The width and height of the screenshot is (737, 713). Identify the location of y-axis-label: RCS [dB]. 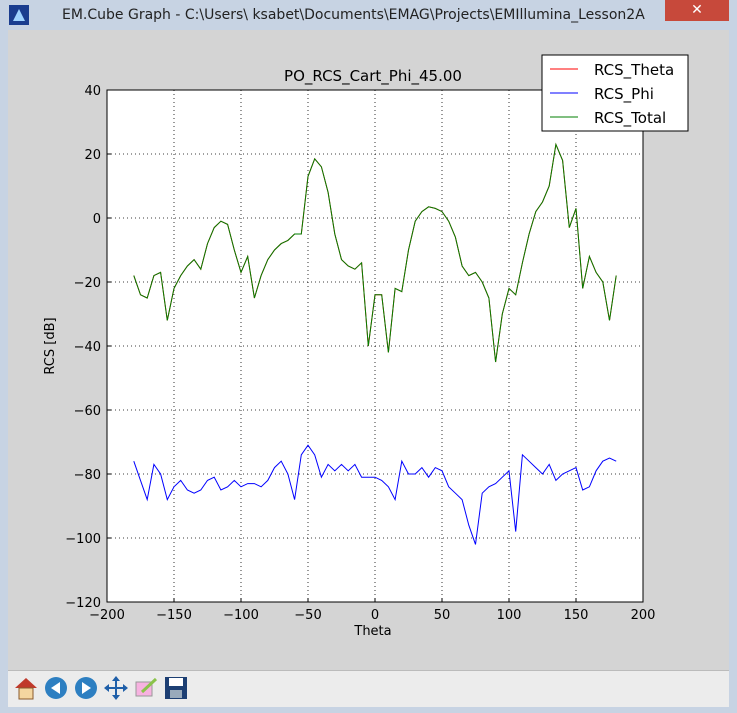
(50, 345).